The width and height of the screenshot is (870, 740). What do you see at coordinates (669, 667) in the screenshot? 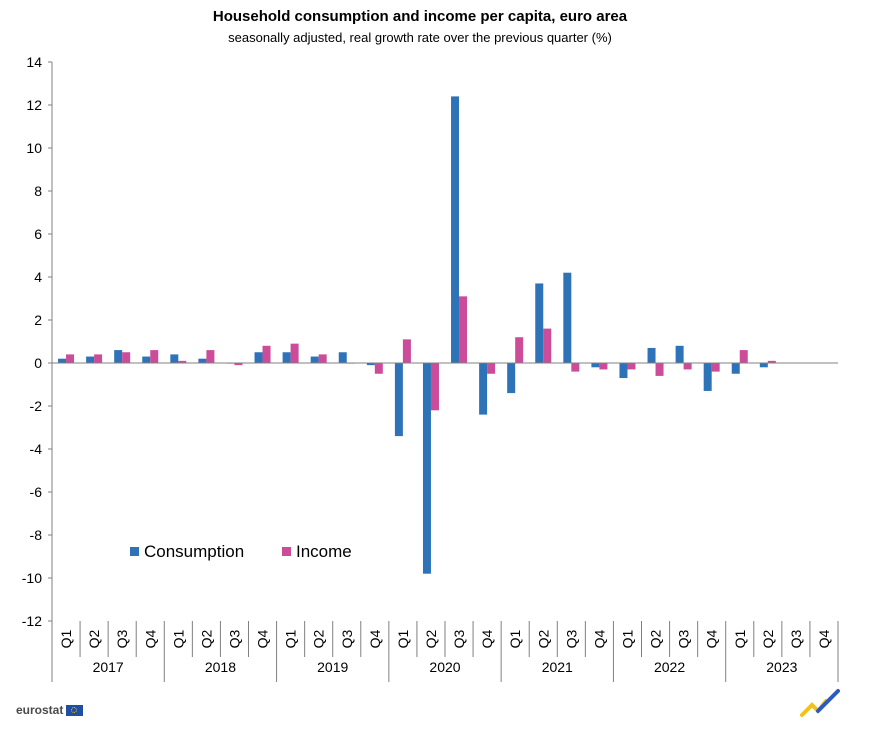
I see `year-label: 2022` at bounding box center [669, 667].